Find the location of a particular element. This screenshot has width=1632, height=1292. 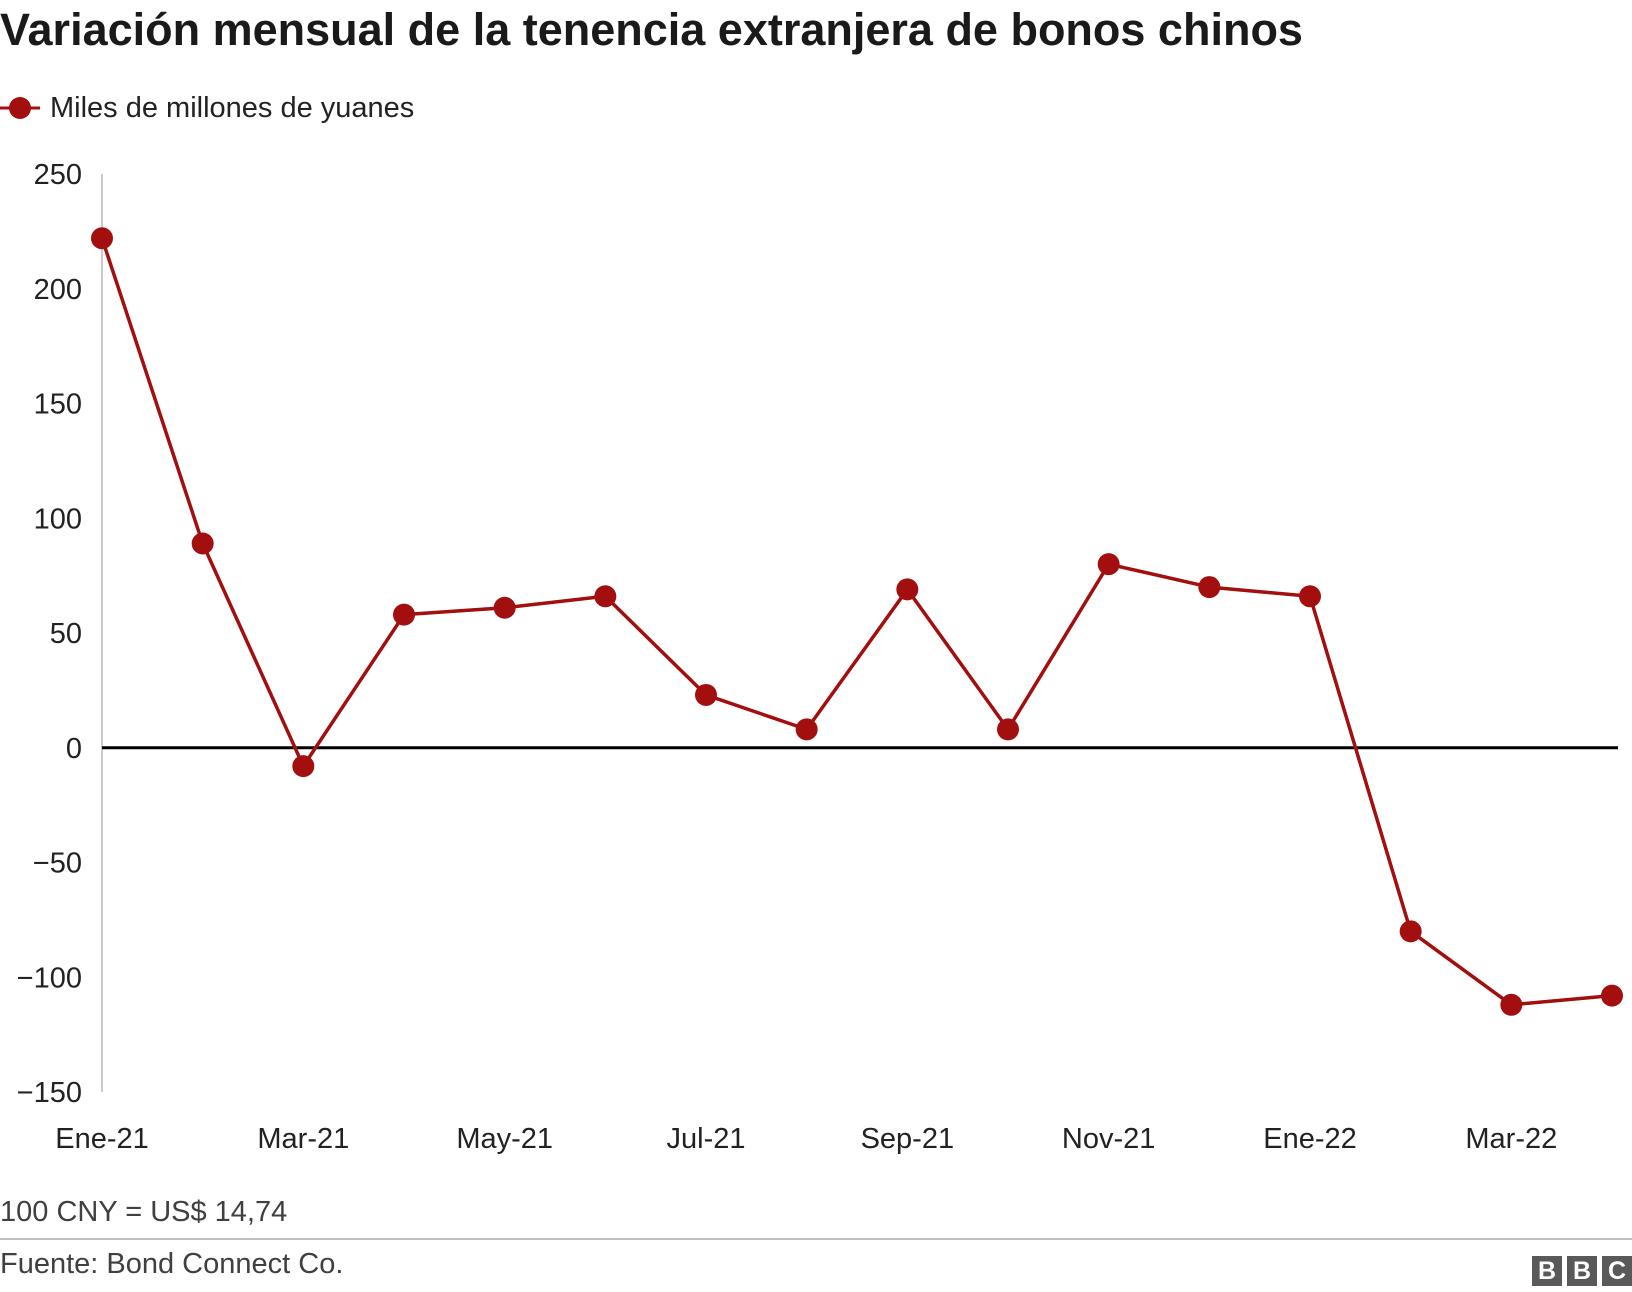

y-tick-label: 250 is located at coordinates (58, 175).